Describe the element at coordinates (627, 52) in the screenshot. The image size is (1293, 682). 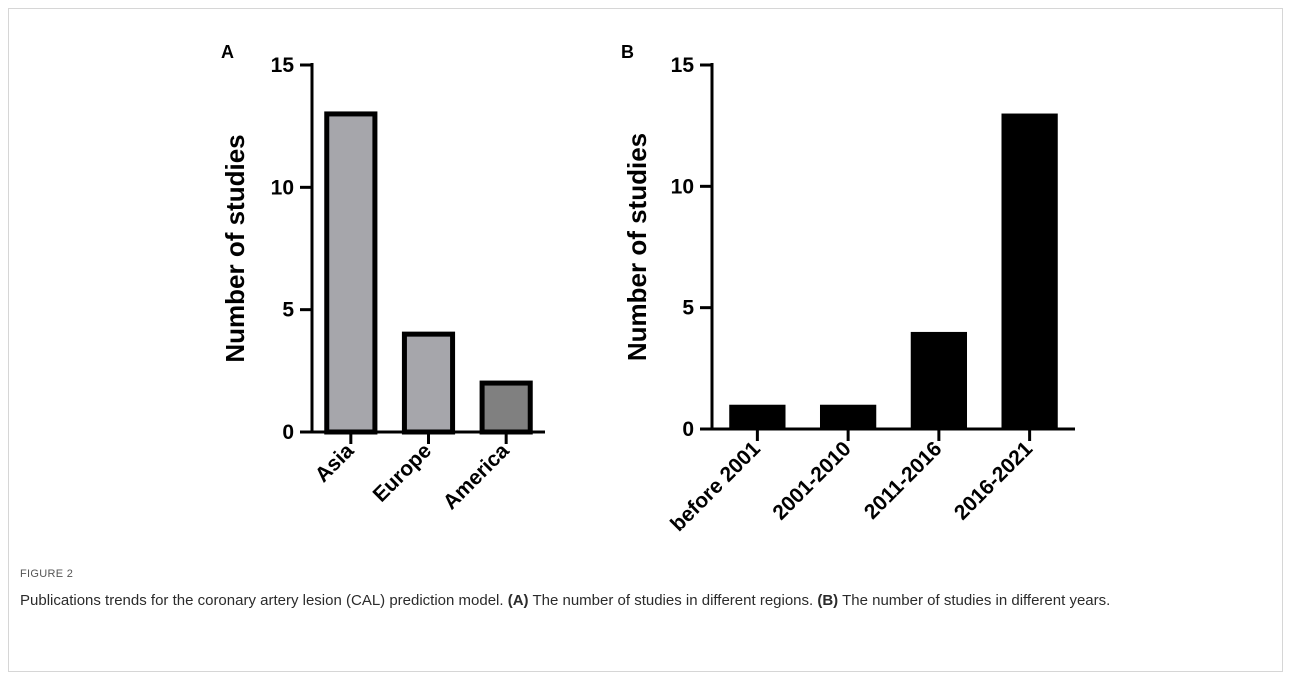
I see `panel-letter: B` at that location.